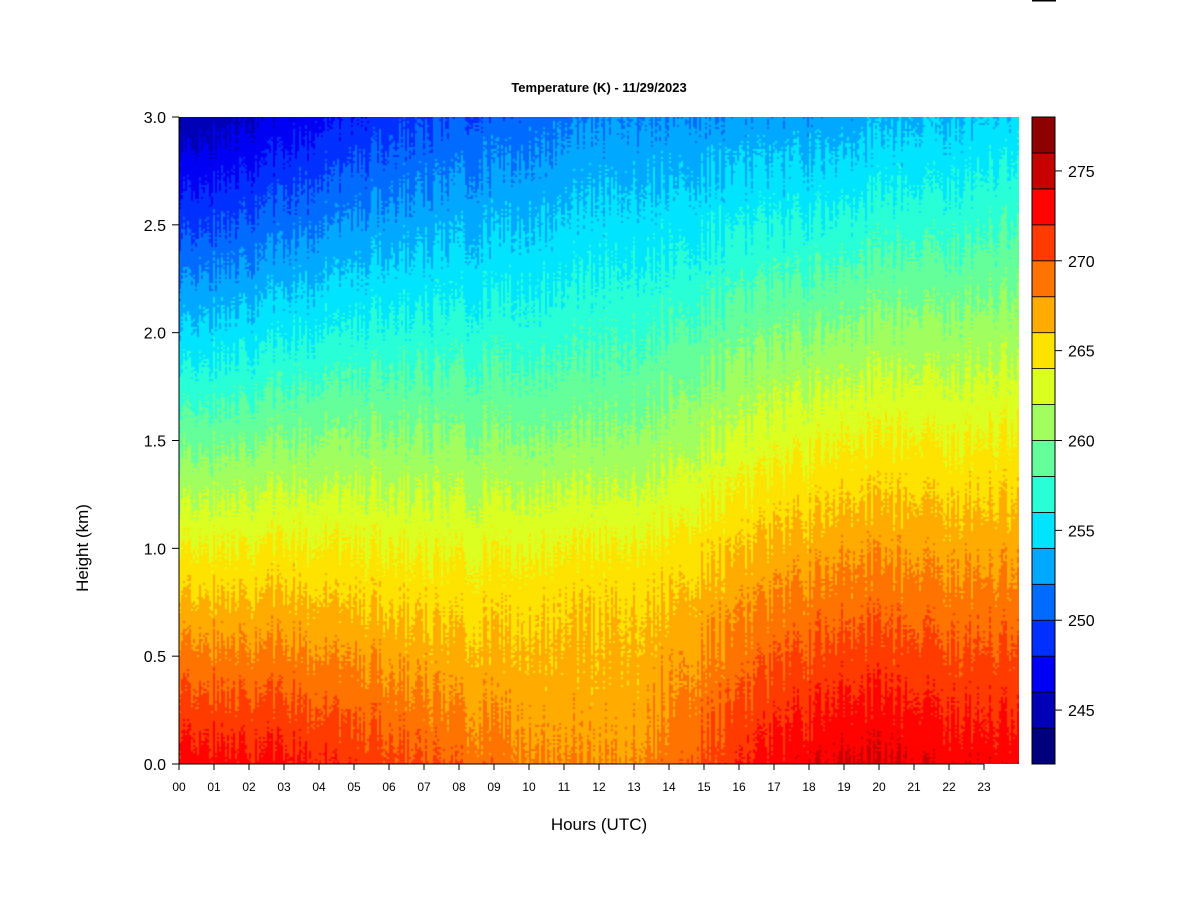  What do you see at coordinates (599, 824) in the screenshot?
I see `x-axis-label: Hours (UTC)` at bounding box center [599, 824].